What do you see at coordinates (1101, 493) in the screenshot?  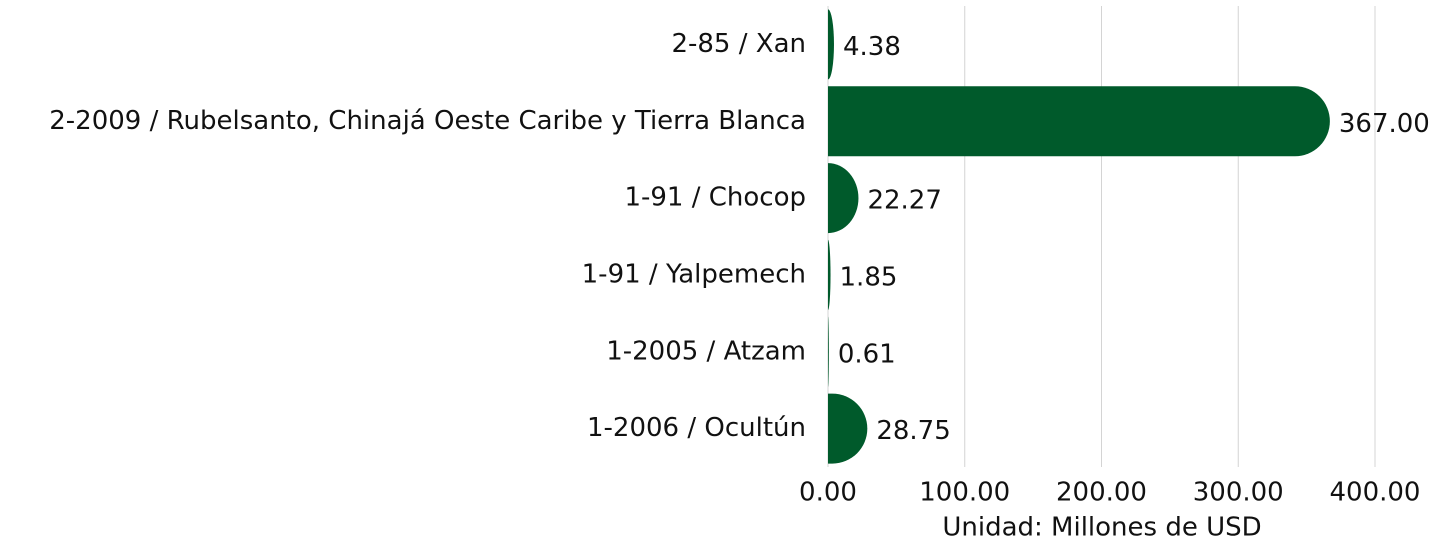 I see `x-tick-label: 200.00` at bounding box center [1101, 493].